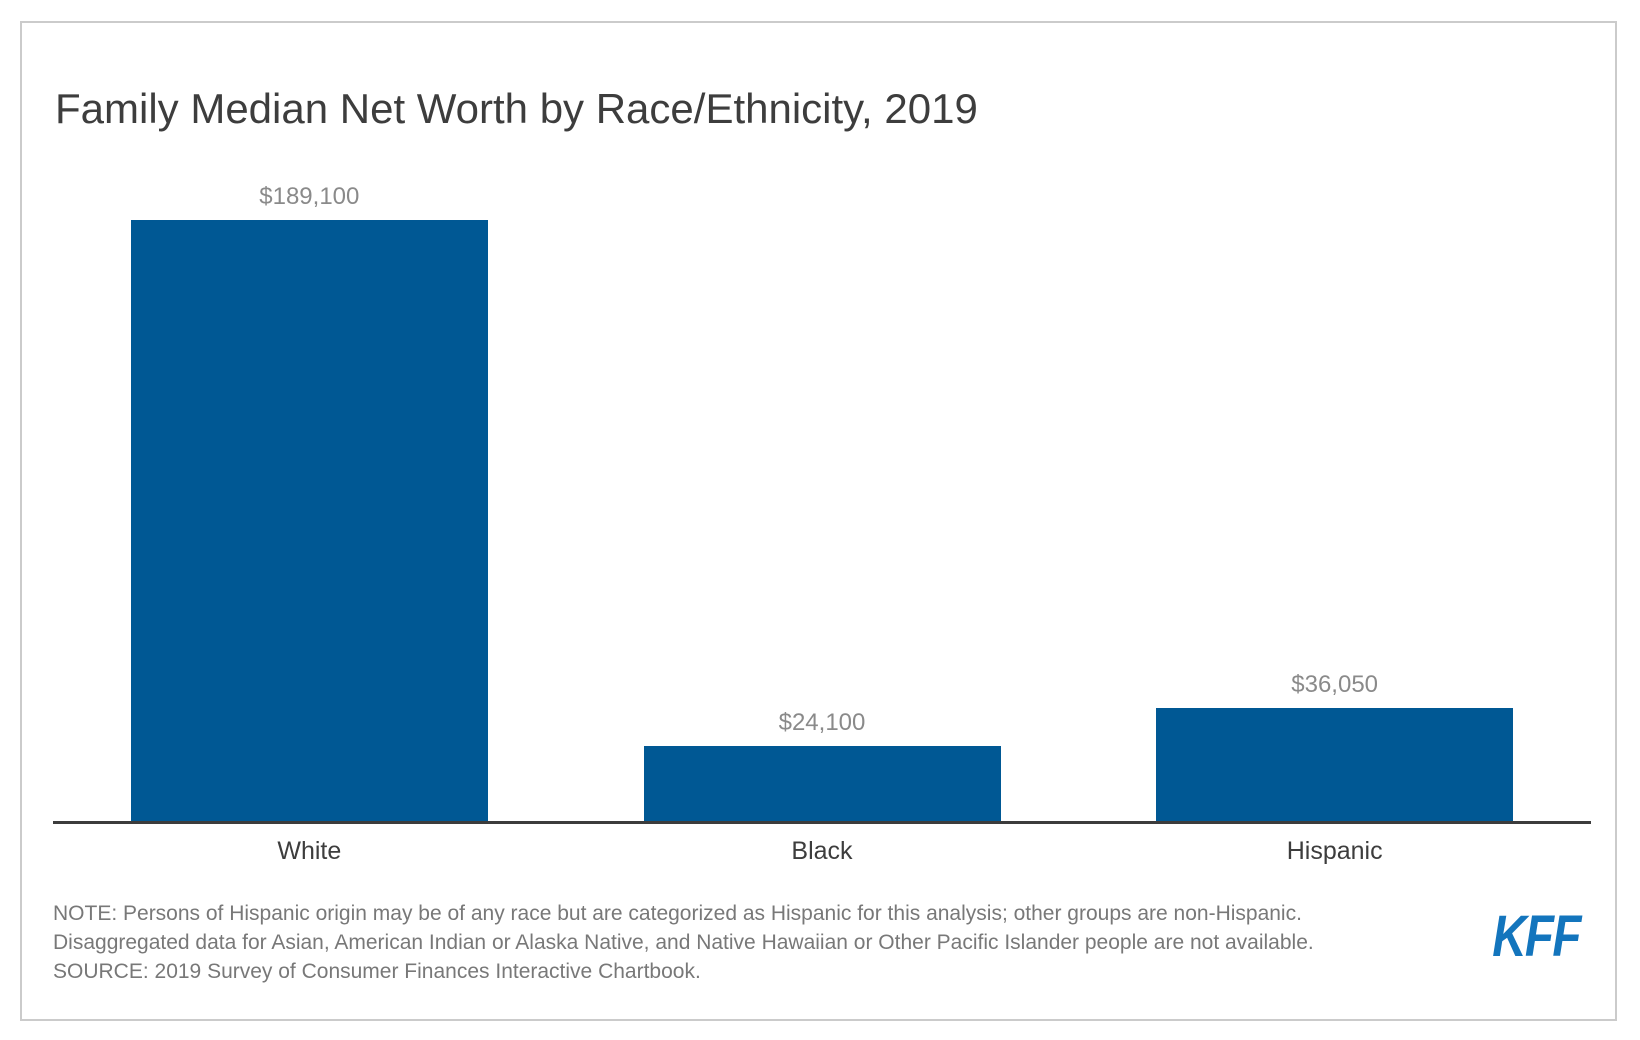 The width and height of the screenshot is (1640, 1040). What do you see at coordinates (1335, 684) in the screenshot?
I see `bar-value-label-hispanic: $36,050` at bounding box center [1335, 684].